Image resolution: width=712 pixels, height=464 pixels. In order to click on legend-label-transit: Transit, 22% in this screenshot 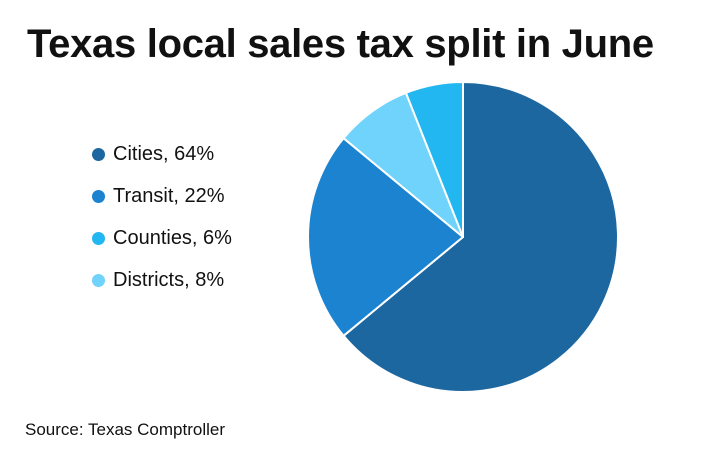, I will do `click(169, 195)`.